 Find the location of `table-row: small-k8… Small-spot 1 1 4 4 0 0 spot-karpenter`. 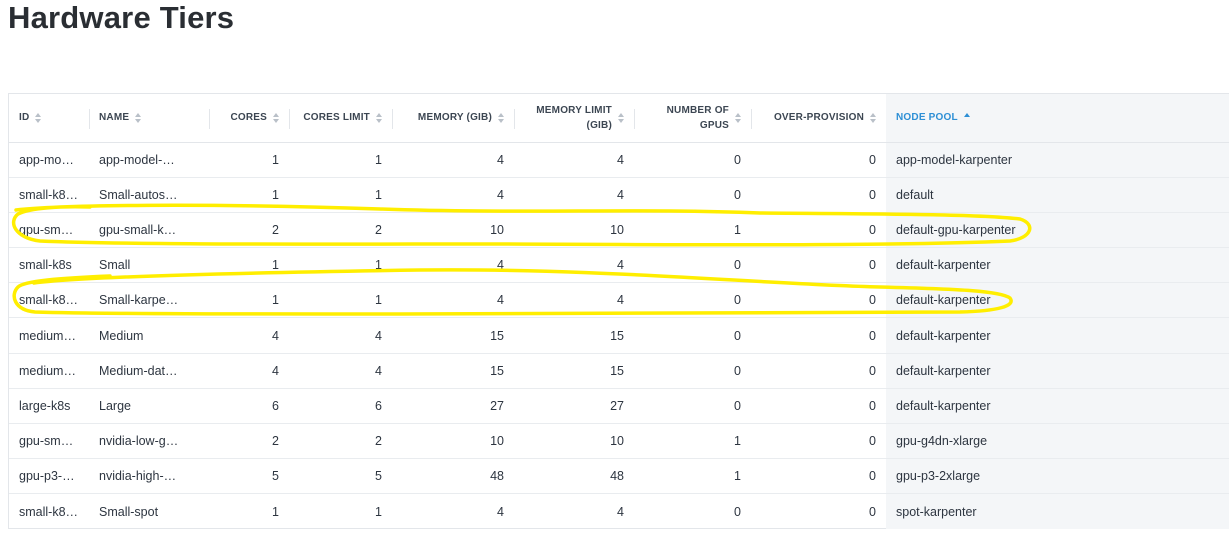

table-row: small-k8… Small-spot 1 1 4 4 0 0 spot-karpenter is located at coordinates (619, 511).